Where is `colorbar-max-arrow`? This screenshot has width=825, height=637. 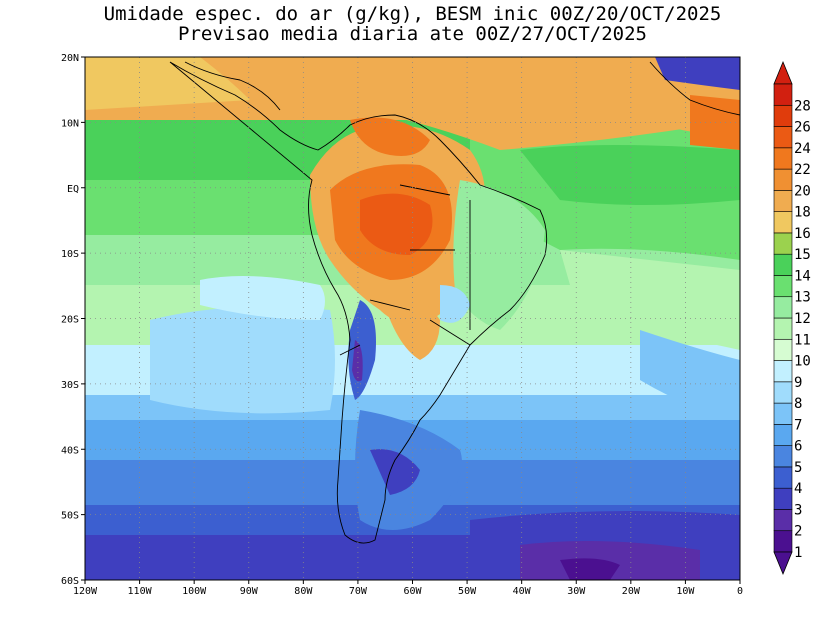 colorbar-max-arrow is located at coordinates (783, 72).